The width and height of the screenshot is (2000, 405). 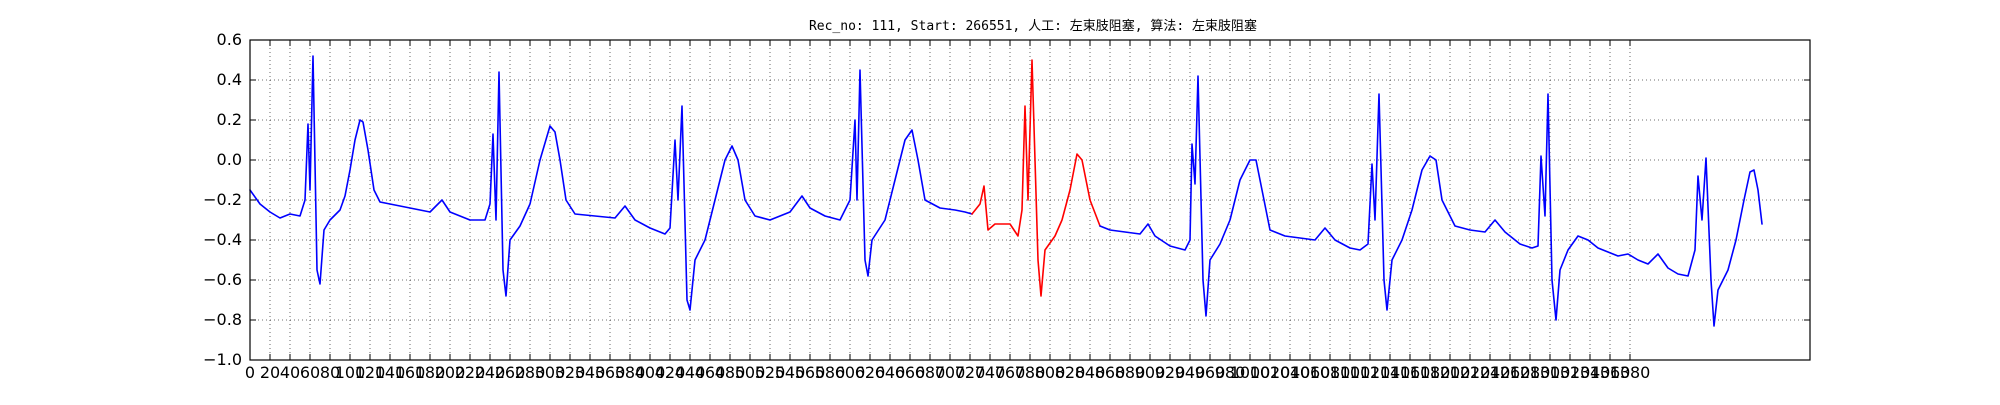 What do you see at coordinates (530, 372) in the screenshot?
I see `x-tick-label: 280` at bounding box center [530, 372].